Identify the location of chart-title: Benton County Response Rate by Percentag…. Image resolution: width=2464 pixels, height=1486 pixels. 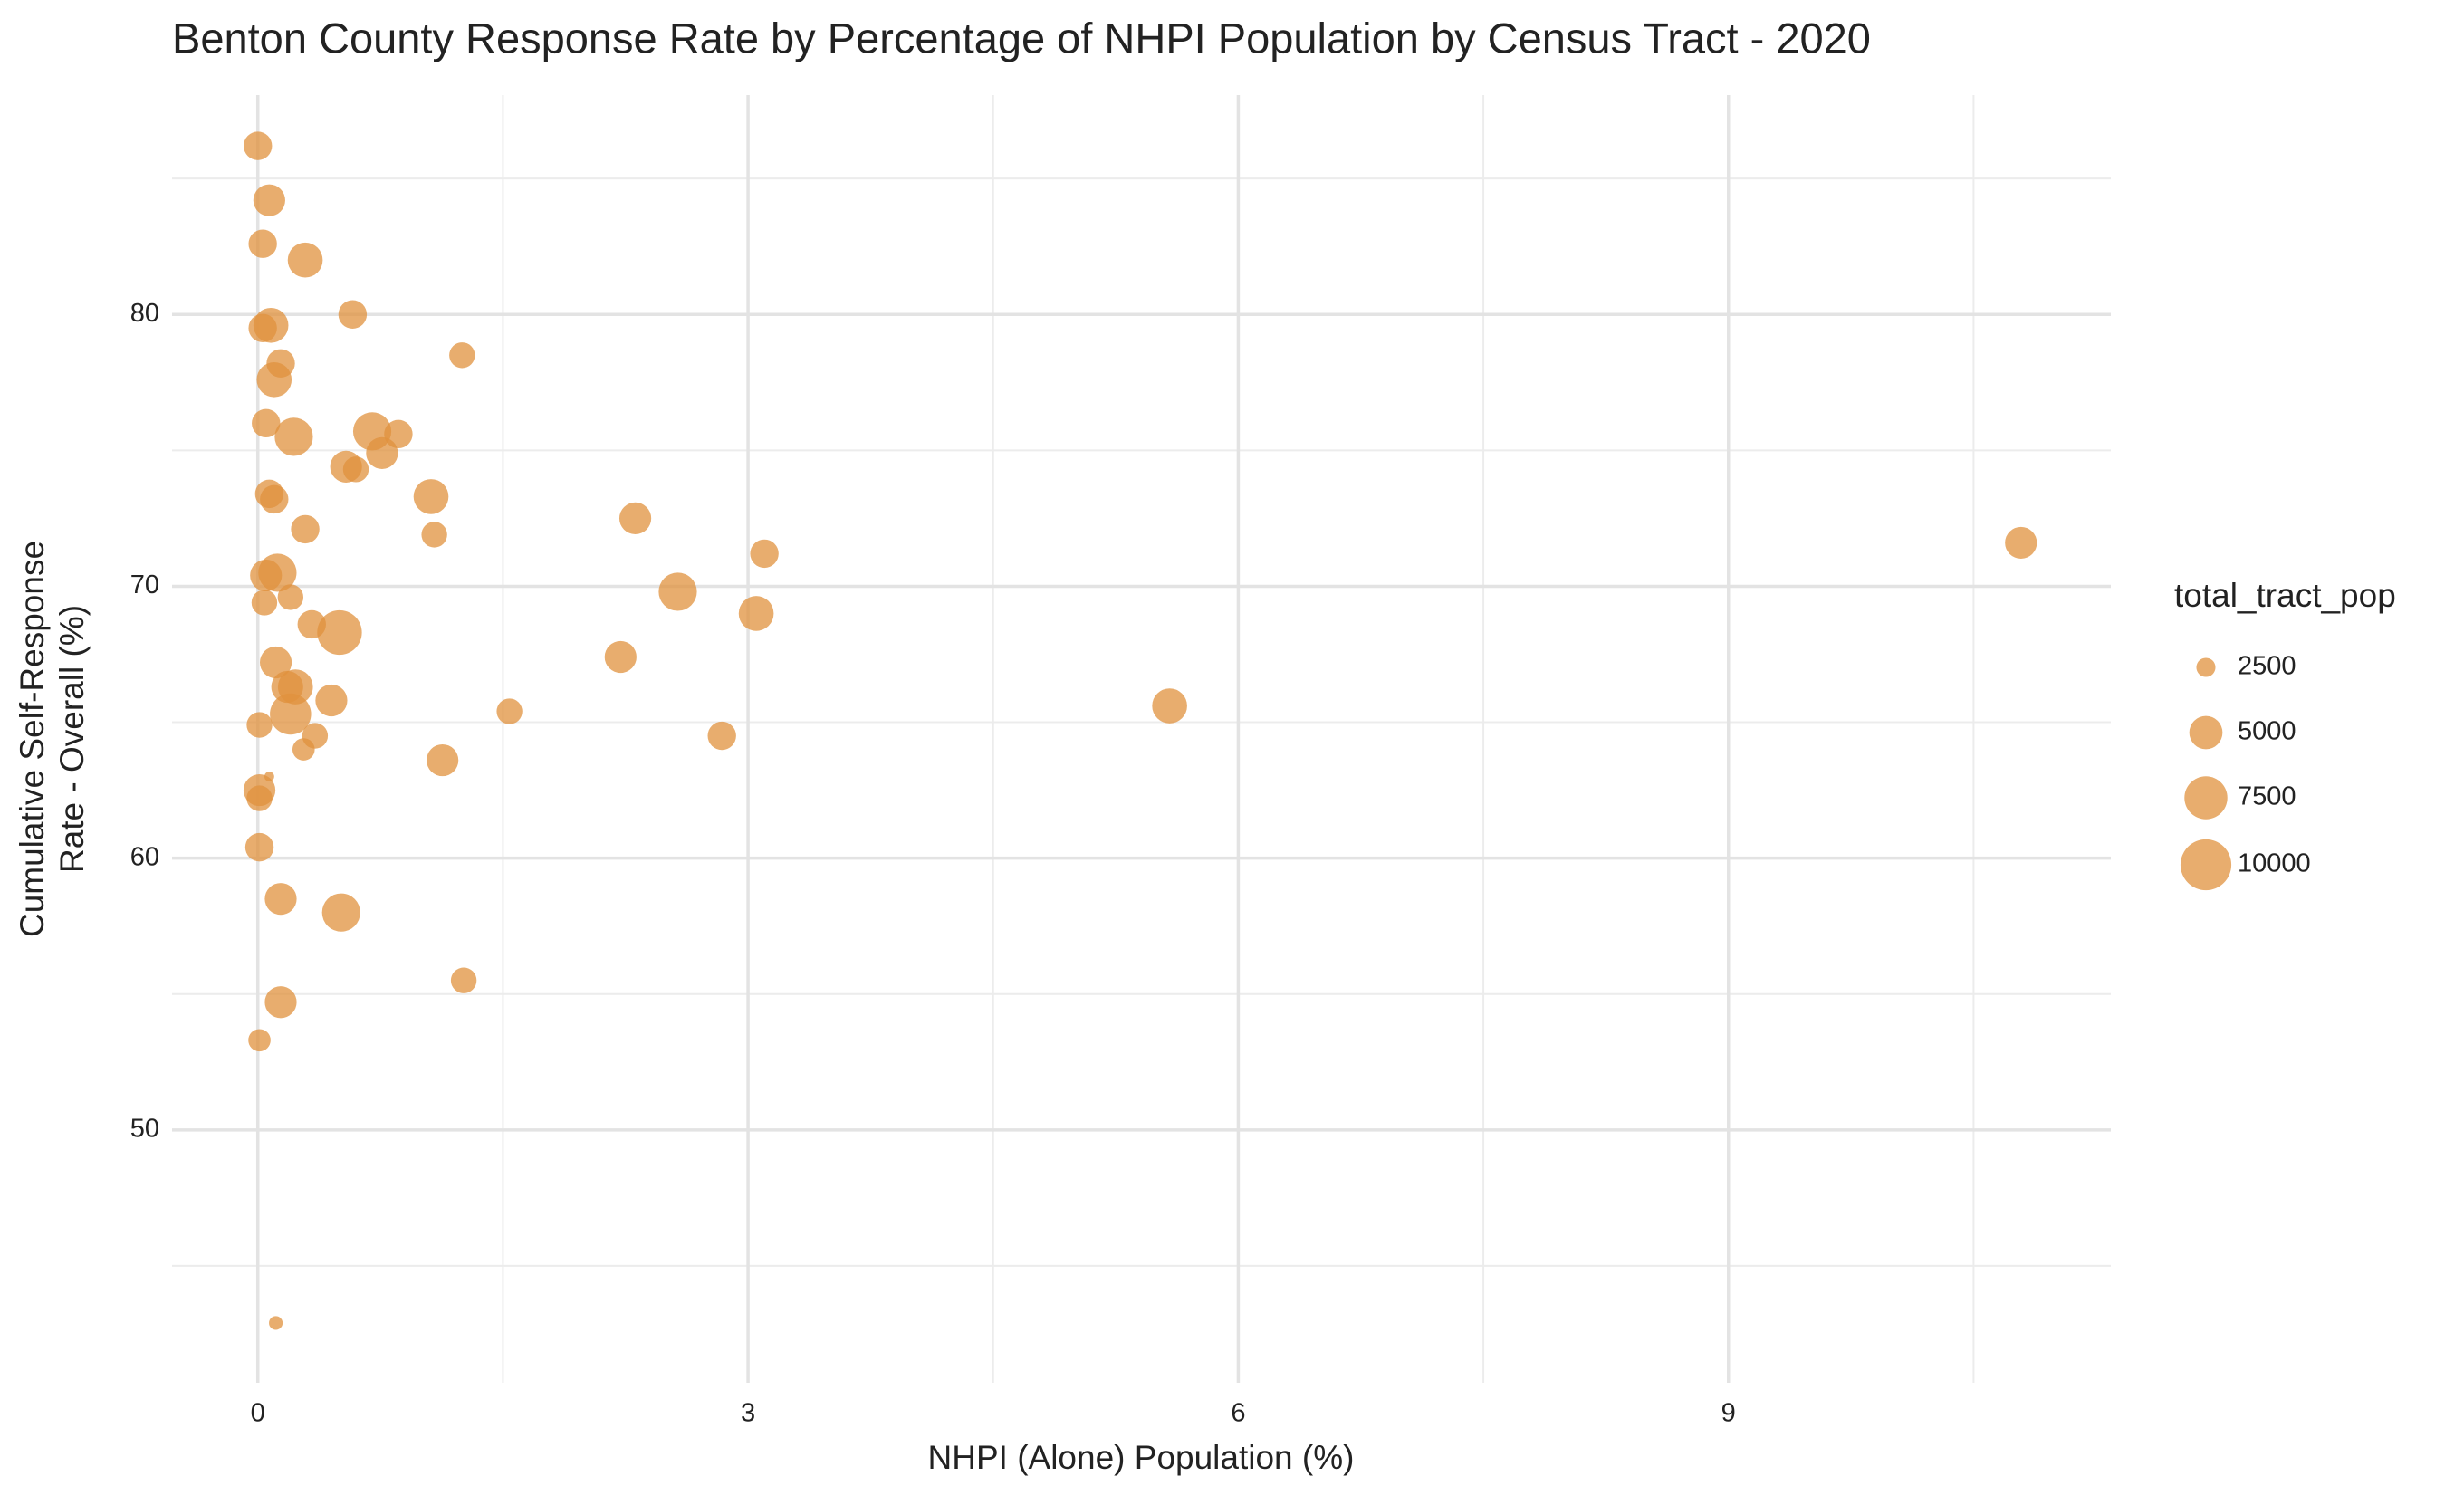
(1021, 38).